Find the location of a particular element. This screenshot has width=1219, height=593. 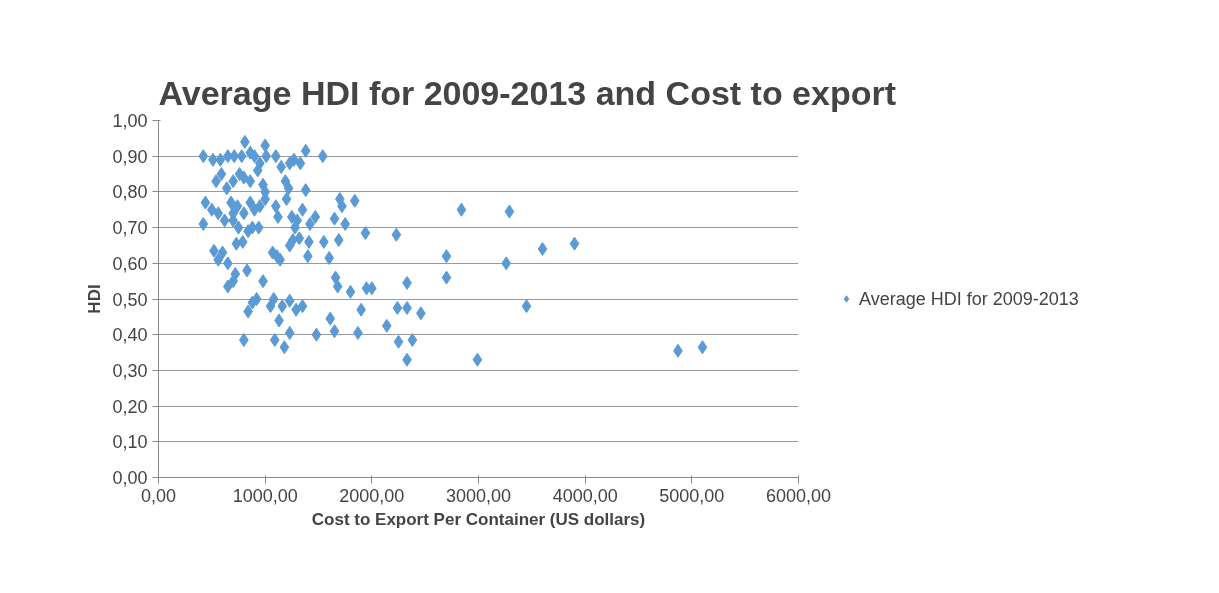

x-tick-label: 2000,00 is located at coordinates (372, 495).